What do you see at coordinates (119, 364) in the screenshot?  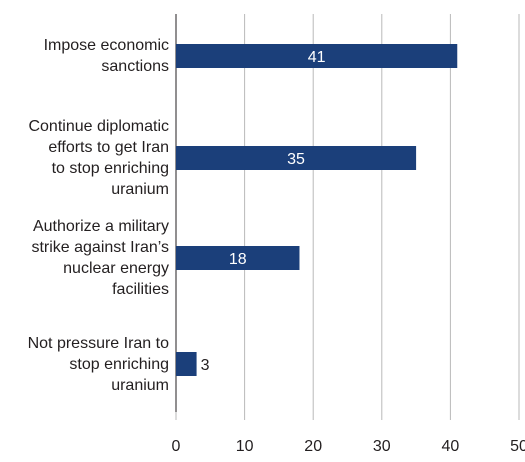 I see `category-label-line: stop enriching` at bounding box center [119, 364].